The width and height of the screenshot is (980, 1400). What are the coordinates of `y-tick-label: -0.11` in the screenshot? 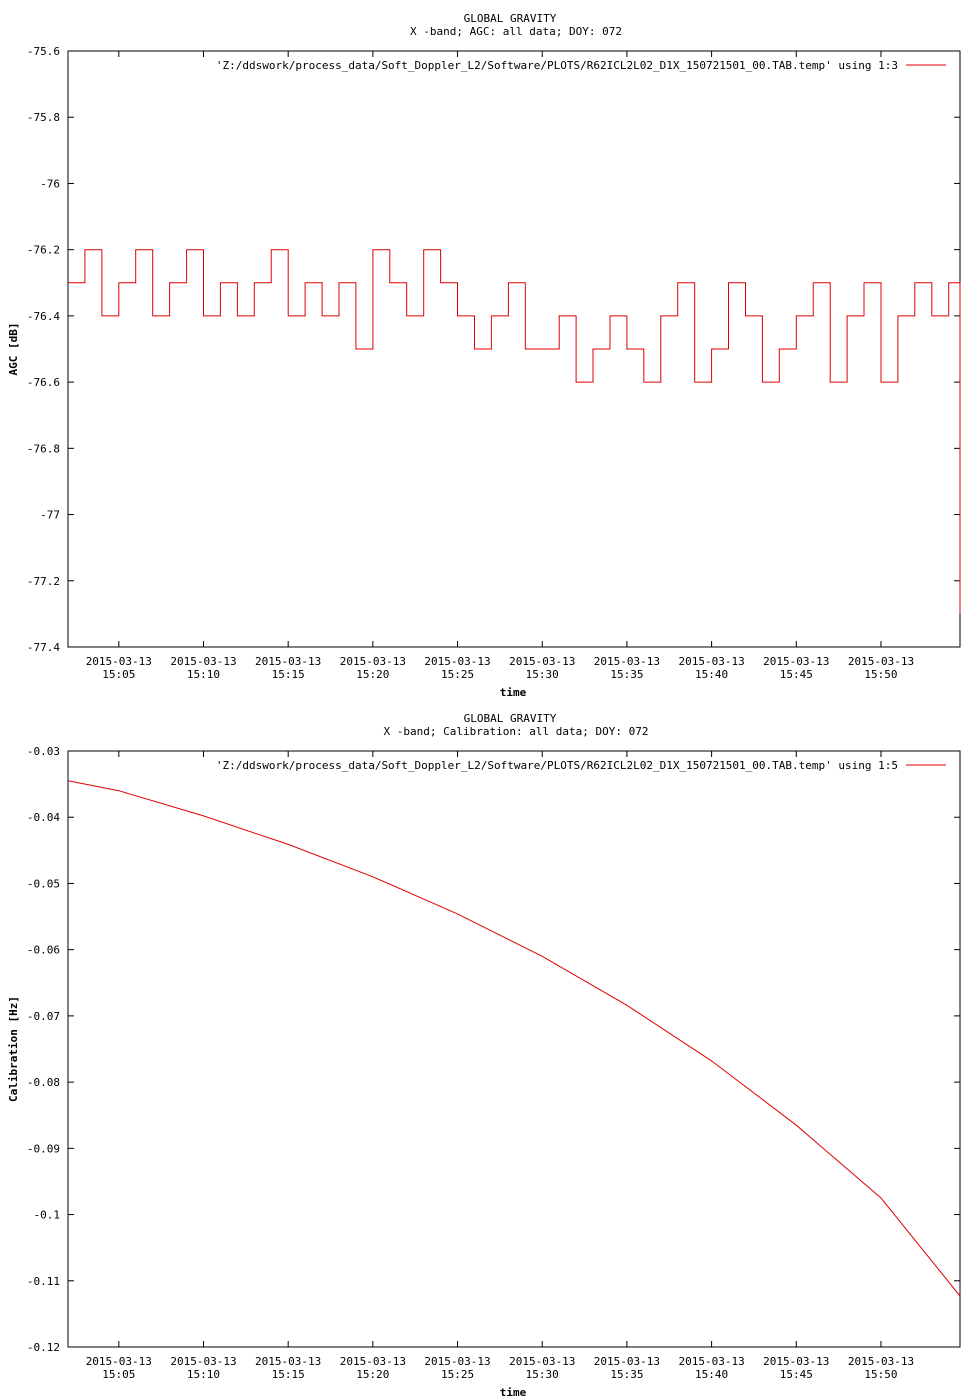 It's located at (43, 1281).